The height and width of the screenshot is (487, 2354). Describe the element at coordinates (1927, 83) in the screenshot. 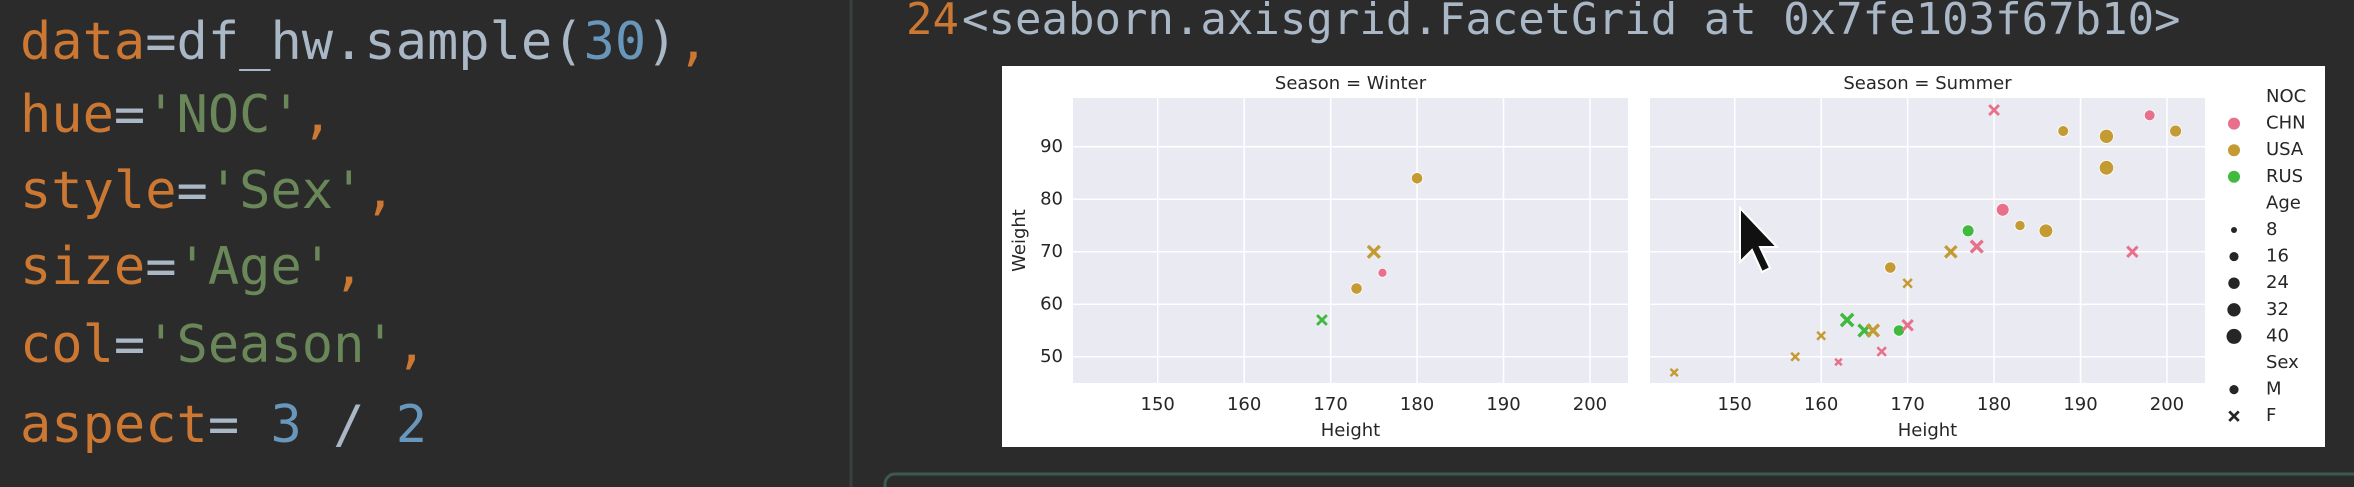

I see `chart-title: Season = Summer` at that location.